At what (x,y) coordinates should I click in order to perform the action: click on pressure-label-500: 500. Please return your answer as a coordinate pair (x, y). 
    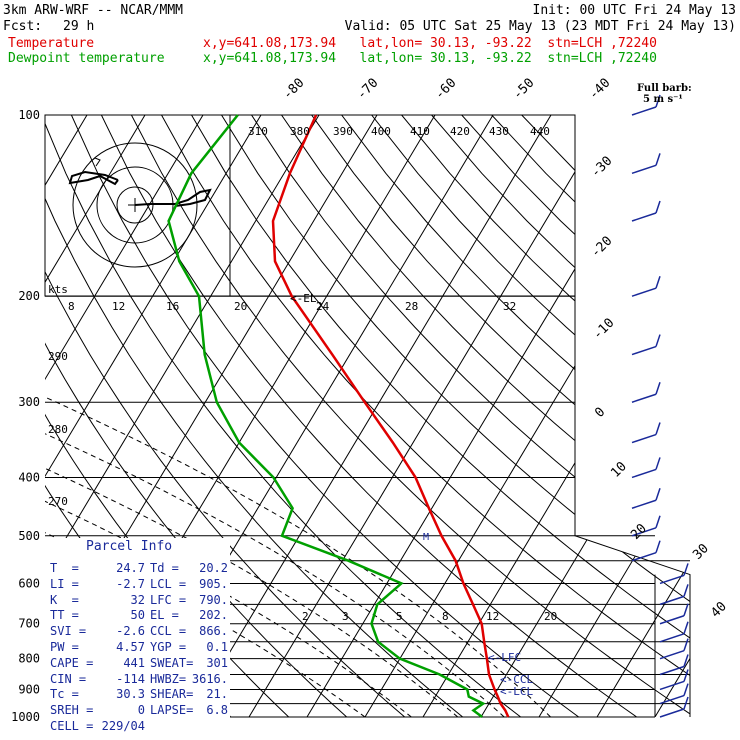
    Looking at the image, I should click on (29, 536).